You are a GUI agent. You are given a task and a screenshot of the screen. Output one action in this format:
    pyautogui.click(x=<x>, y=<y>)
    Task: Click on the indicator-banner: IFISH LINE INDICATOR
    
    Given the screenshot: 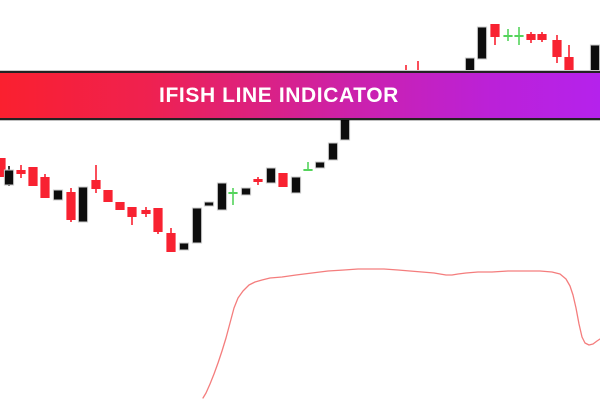 What is the action you would take?
    pyautogui.click(x=300, y=95)
    